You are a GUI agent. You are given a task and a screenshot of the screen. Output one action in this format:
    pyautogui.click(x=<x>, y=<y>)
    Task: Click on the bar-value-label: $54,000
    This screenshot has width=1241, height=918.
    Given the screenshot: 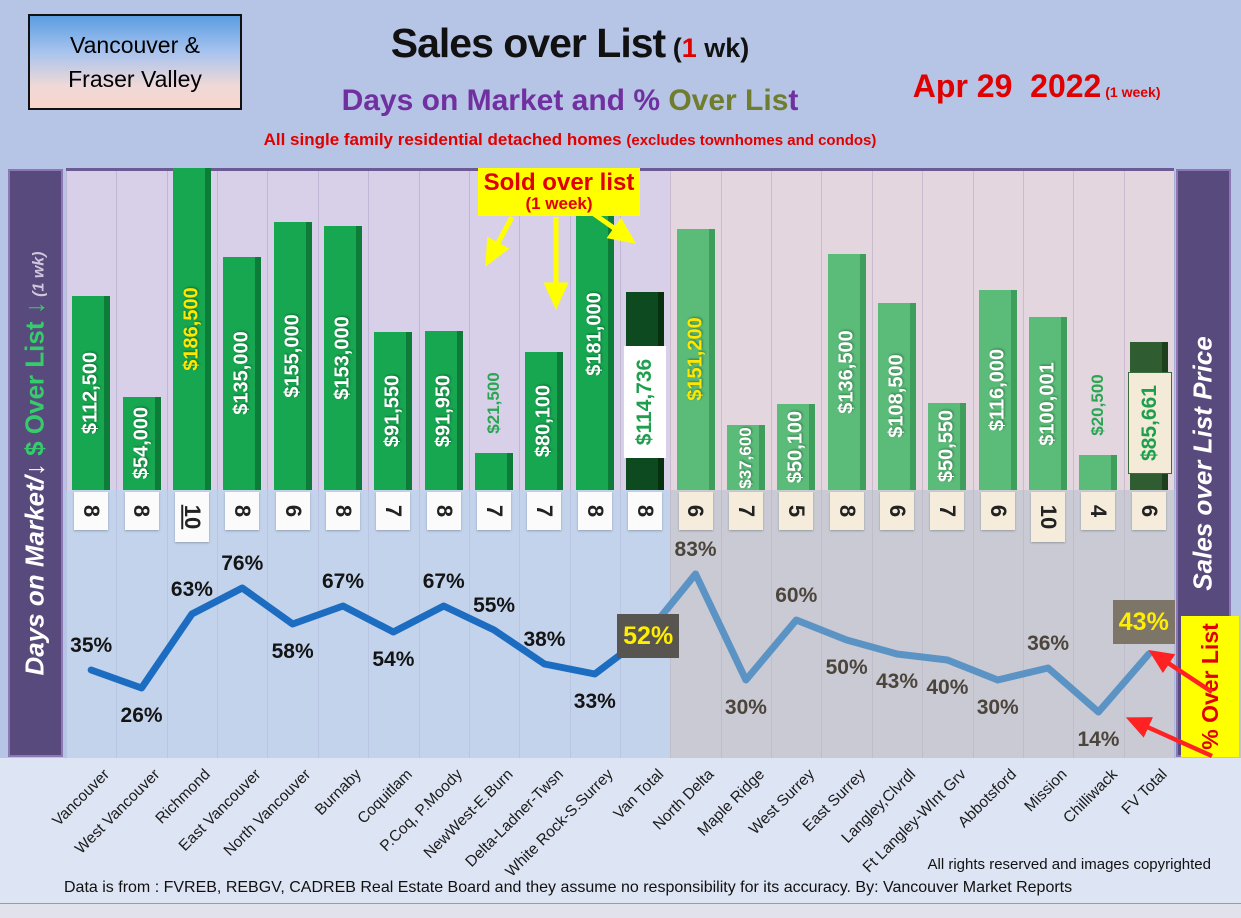 What is the action you would take?
    pyautogui.click(x=141, y=443)
    